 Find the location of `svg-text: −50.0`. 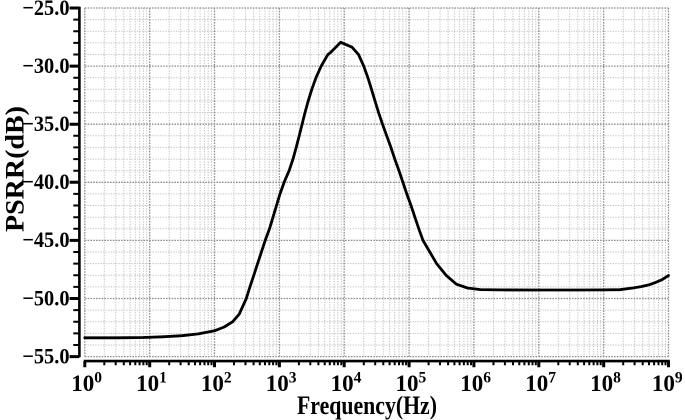

svg-text: −50.0 is located at coordinates (45, 297).